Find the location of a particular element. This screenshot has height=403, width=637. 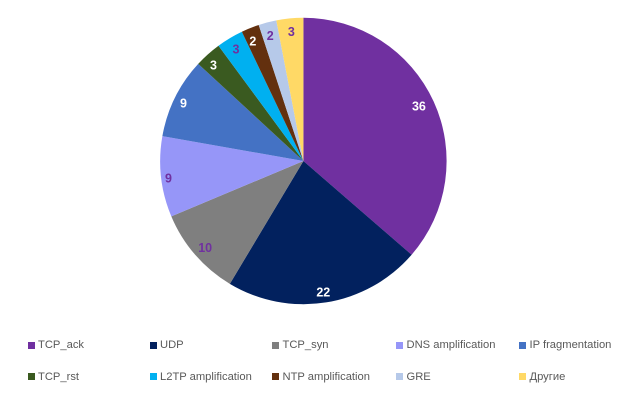

svg-text: 36 is located at coordinates (419, 106).